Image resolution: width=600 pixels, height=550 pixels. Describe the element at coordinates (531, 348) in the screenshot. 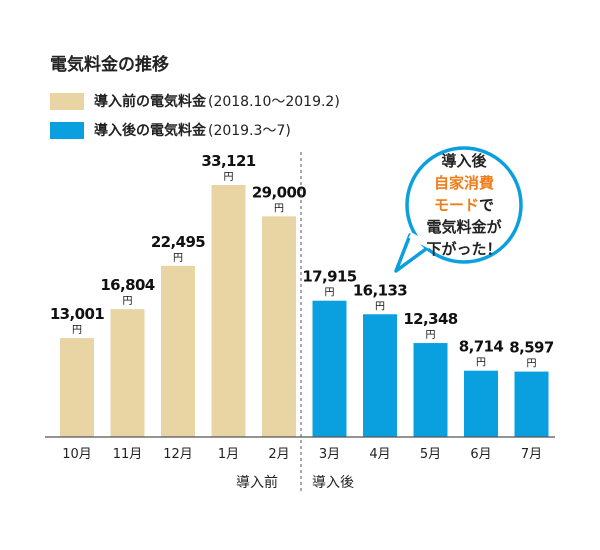

I see `value-label-10: 8,597` at that location.